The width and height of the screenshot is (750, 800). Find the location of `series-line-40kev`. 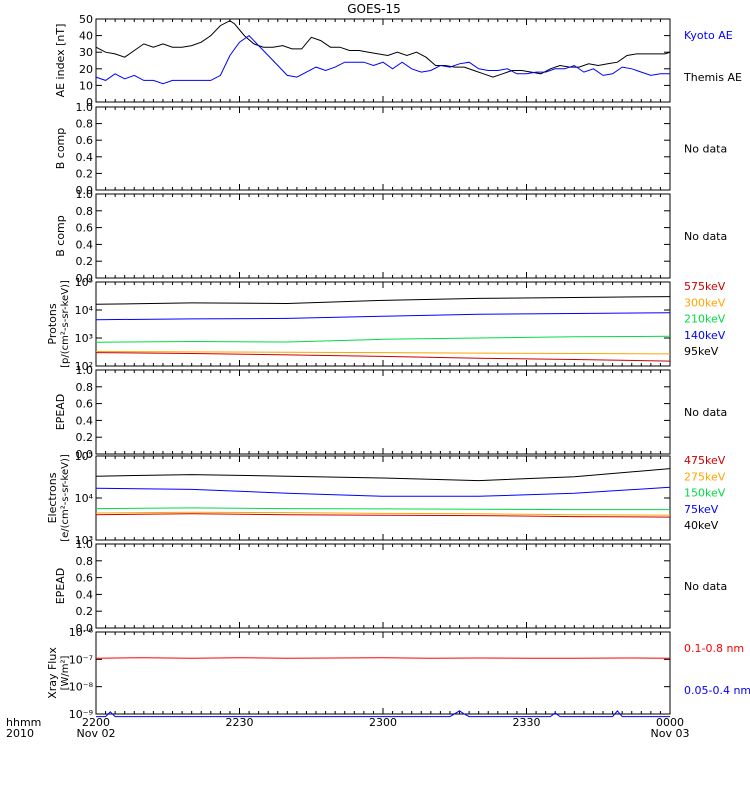

series-line-40kev is located at coordinates (383, 475).